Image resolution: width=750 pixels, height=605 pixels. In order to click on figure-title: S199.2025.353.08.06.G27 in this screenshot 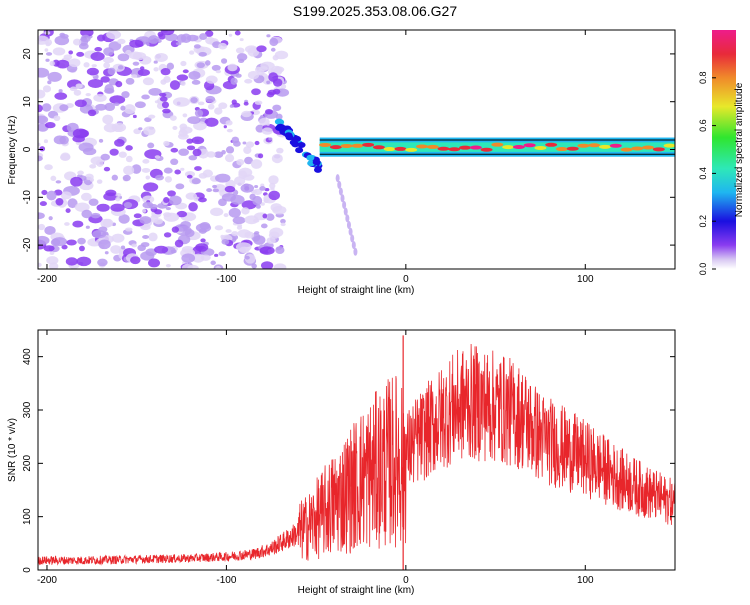, I will do `click(375, 11)`.